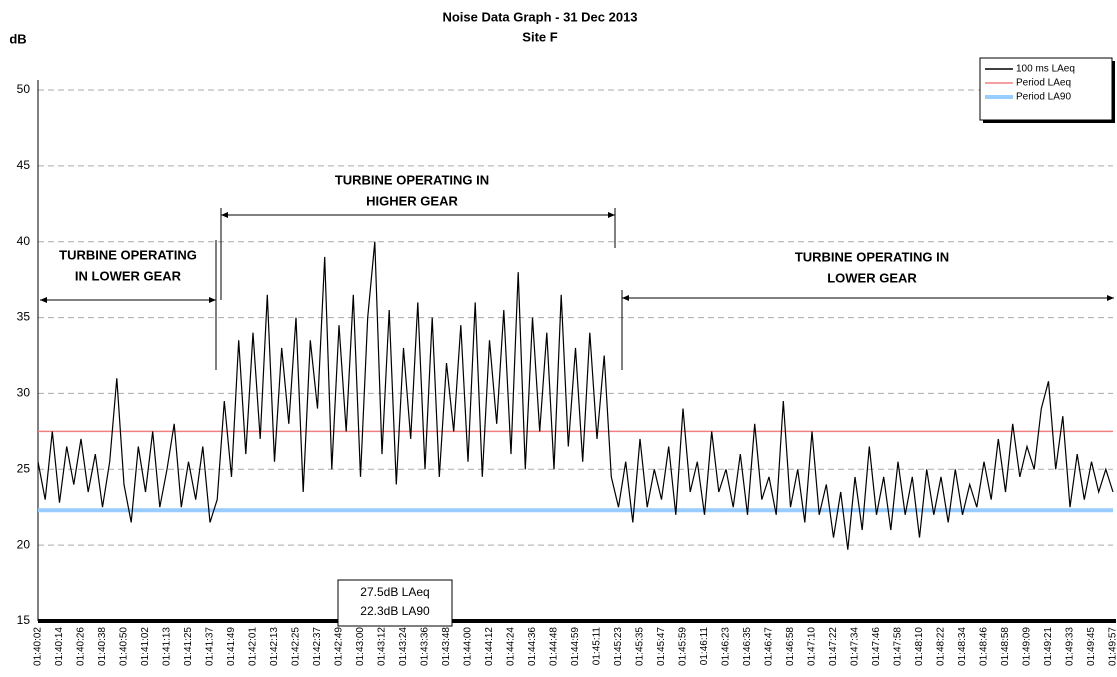 This screenshot has width=1117, height=677. What do you see at coordinates (1027, 646) in the screenshot?
I see `x-tick-label: 01:49:09` at bounding box center [1027, 646].